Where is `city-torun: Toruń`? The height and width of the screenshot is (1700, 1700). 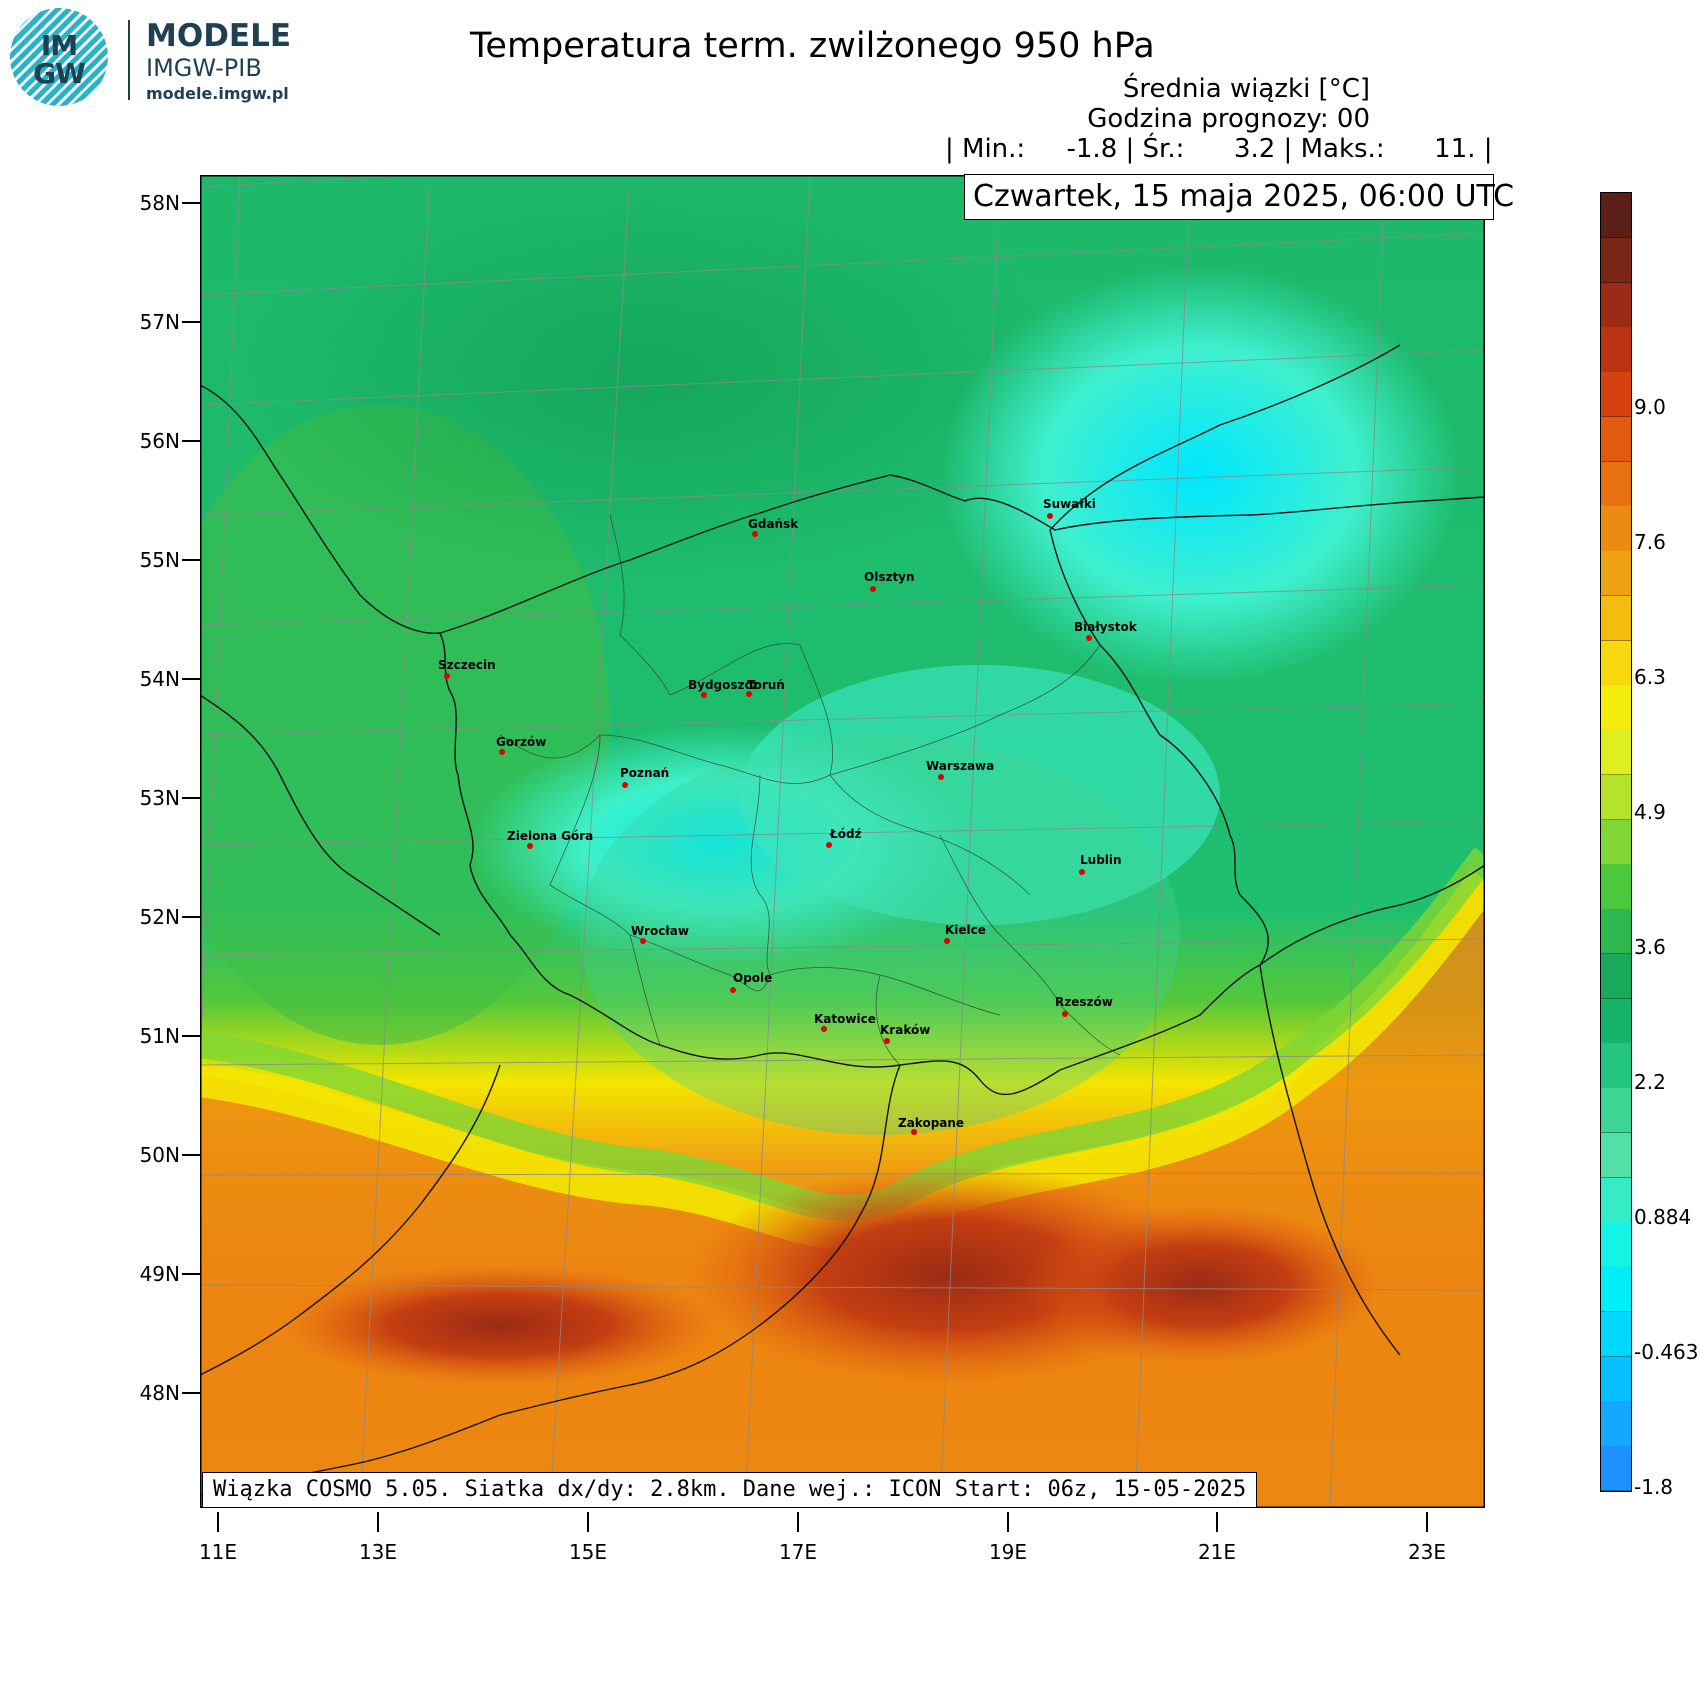 city-torun: Toruń is located at coordinates (765, 687).